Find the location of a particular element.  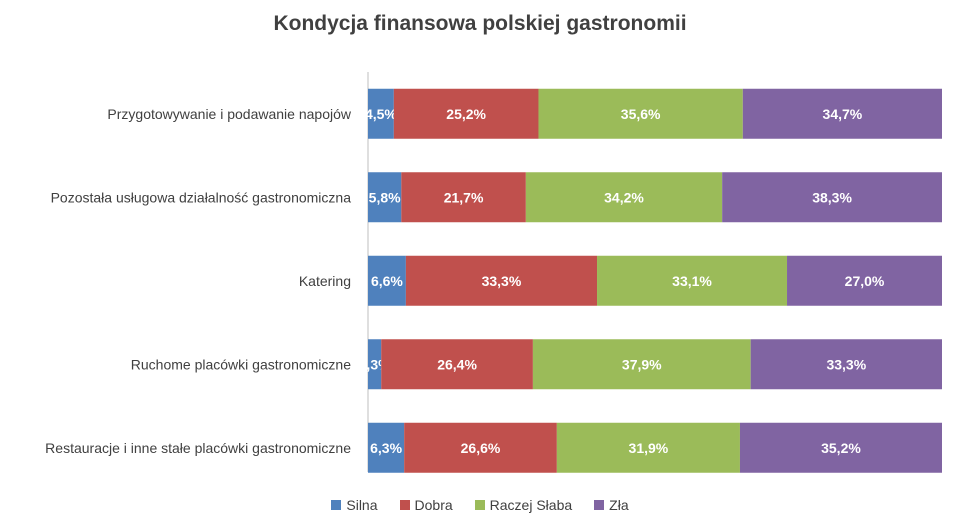

data-label: 6,6% is located at coordinates (387, 281).